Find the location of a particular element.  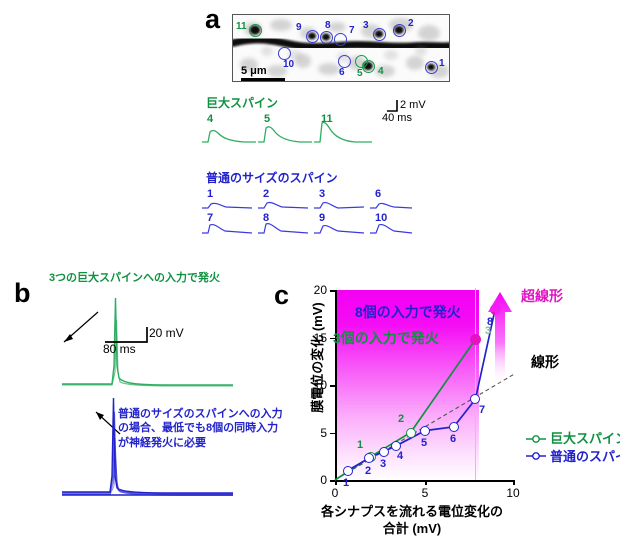

x-tick-label-0: 0 is located at coordinates (335, 493).